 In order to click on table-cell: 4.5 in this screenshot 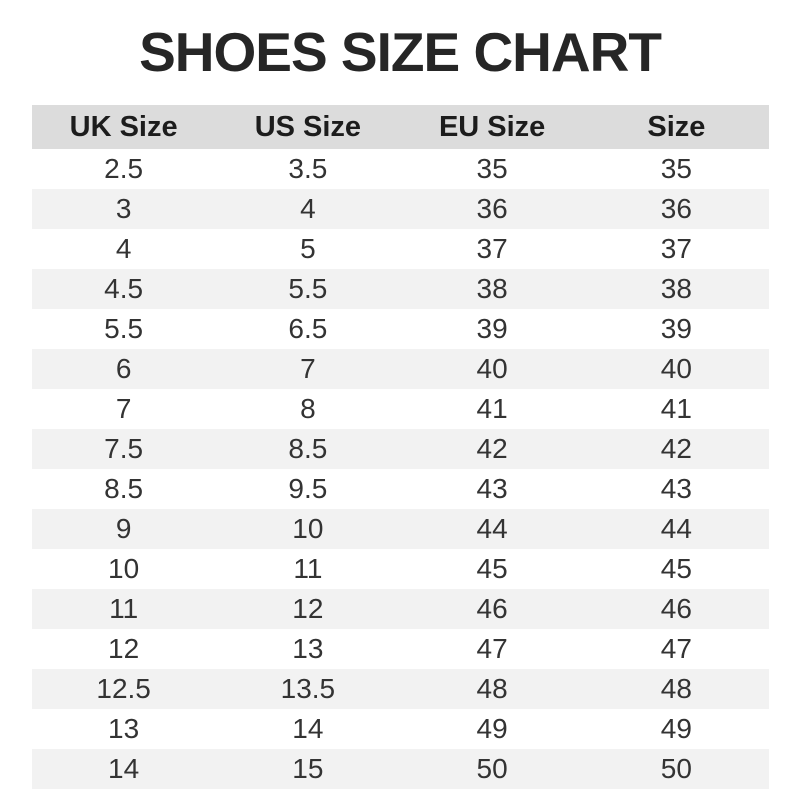, I will do `click(124, 288)`.